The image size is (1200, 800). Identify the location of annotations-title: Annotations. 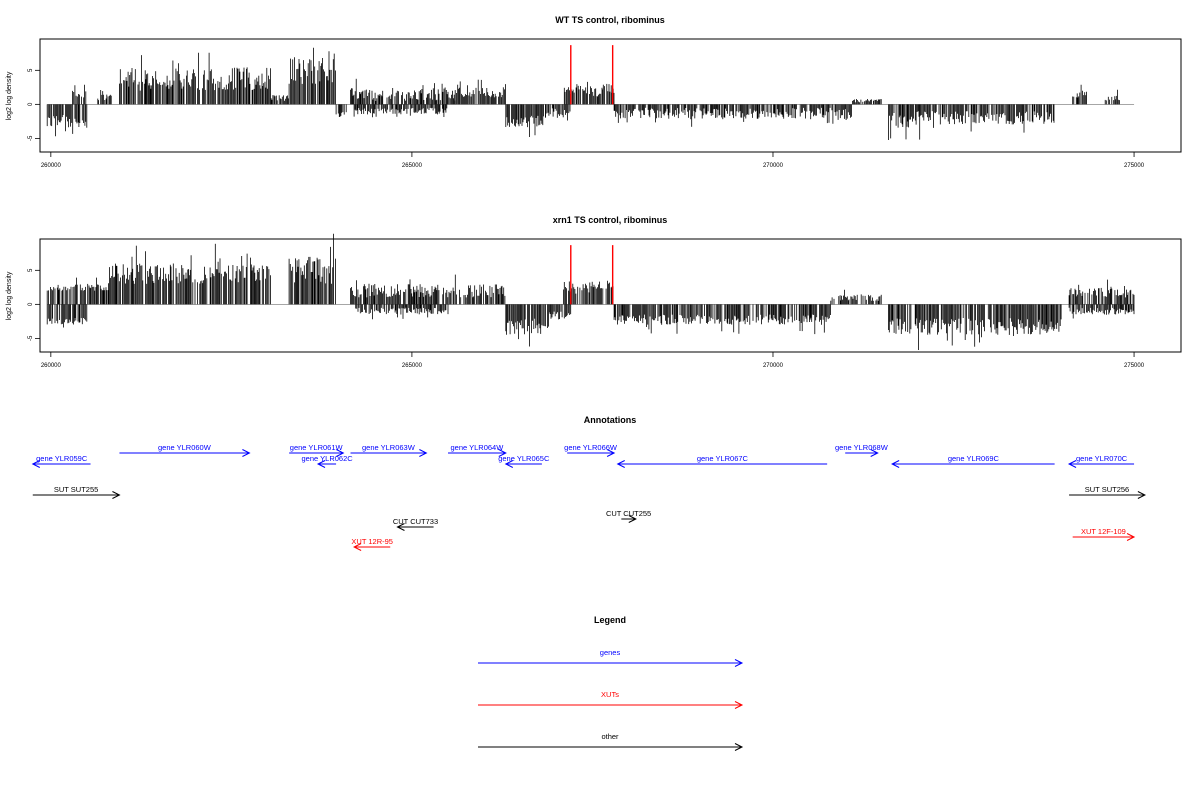
(610, 420).